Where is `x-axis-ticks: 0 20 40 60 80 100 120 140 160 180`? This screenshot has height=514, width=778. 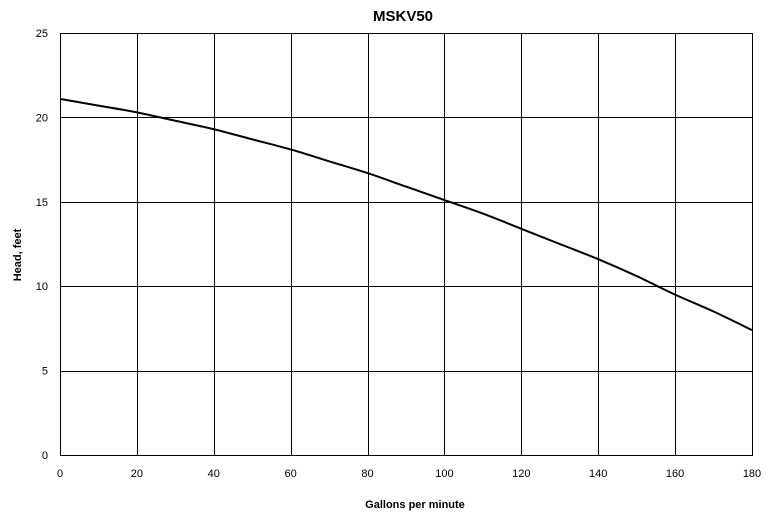 x-axis-ticks: 0 20 40 60 80 100 120 140 160 180 is located at coordinates (409, 474).